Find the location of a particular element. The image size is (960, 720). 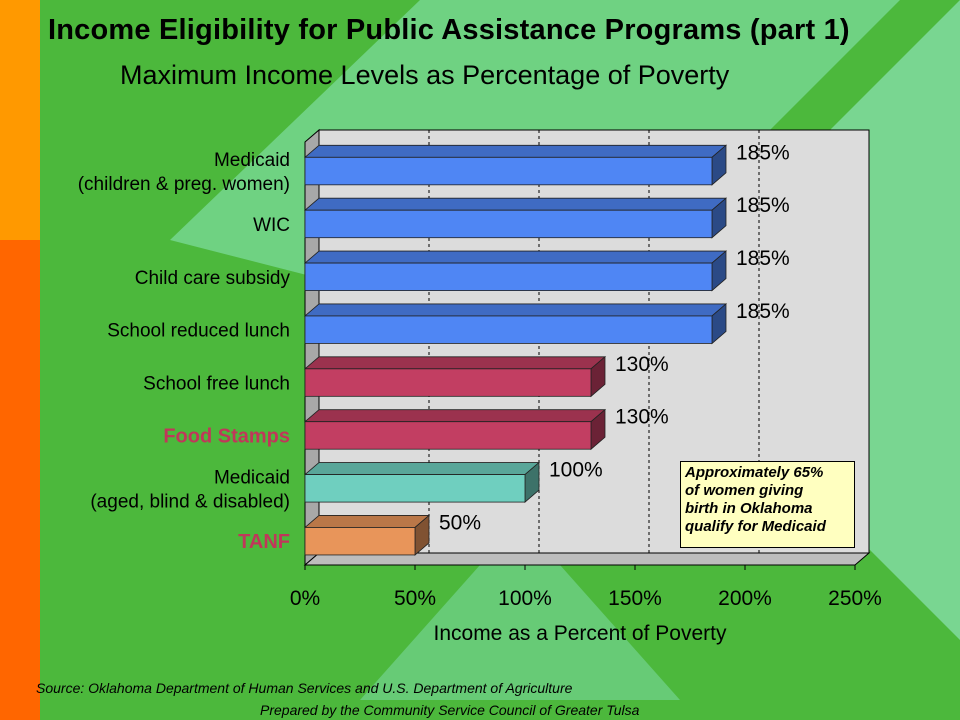

annotation-line: of women giving is located at coordinates (744, 490).